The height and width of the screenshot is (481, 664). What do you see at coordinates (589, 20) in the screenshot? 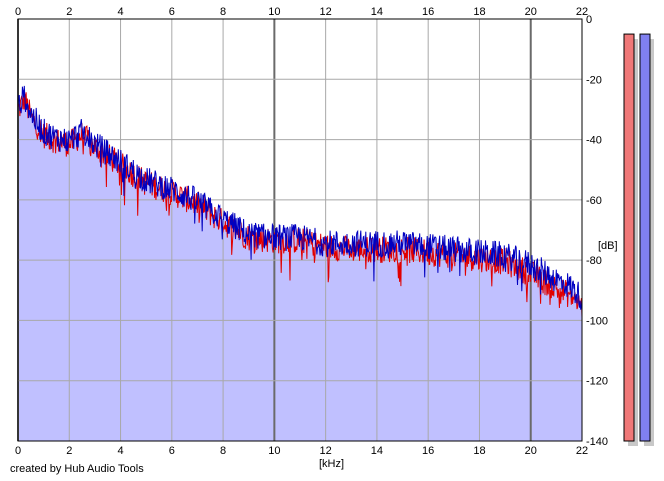
I see `y-tick-label: 0` at bounding box center [589, 20].